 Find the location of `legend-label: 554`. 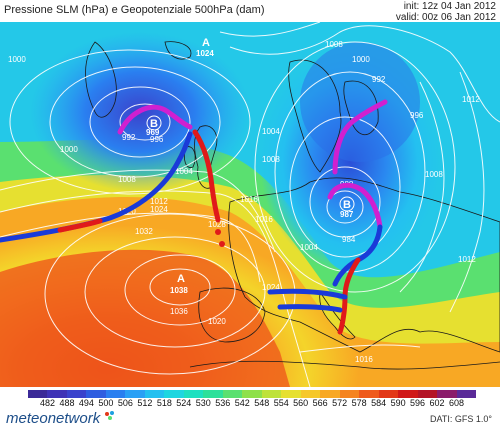

legend-label: 554 is located at coordinates (281, 403).